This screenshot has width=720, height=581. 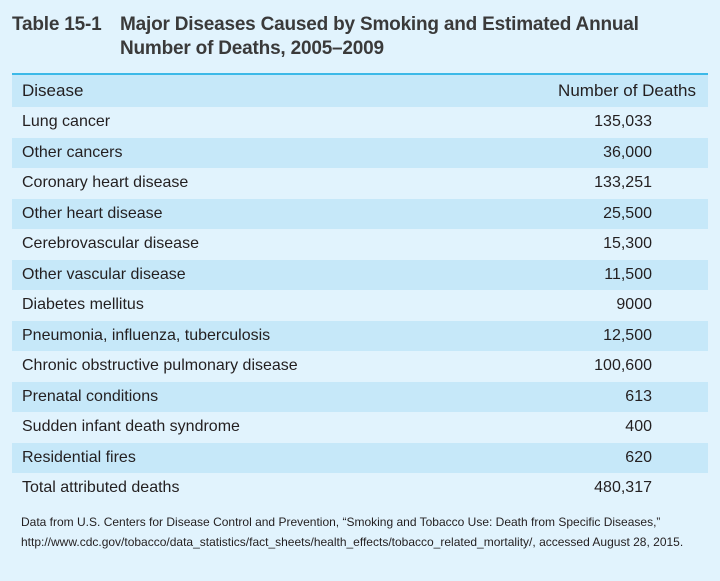 What do you see at coordinates (627, 90) in the screenshot?
I see `column-header-deaths: Number of Deaths` at bounding box center [627, 90].